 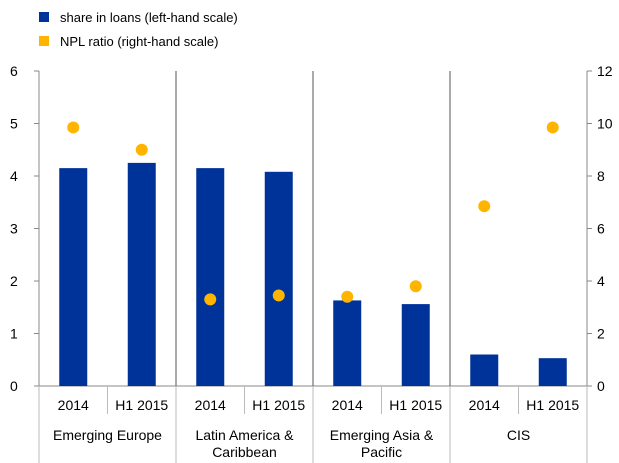 What do you see at coordinates (601, 229) in the screenshot?
I see `y-tick-right-label: 6` at bounding box center [601, 229].